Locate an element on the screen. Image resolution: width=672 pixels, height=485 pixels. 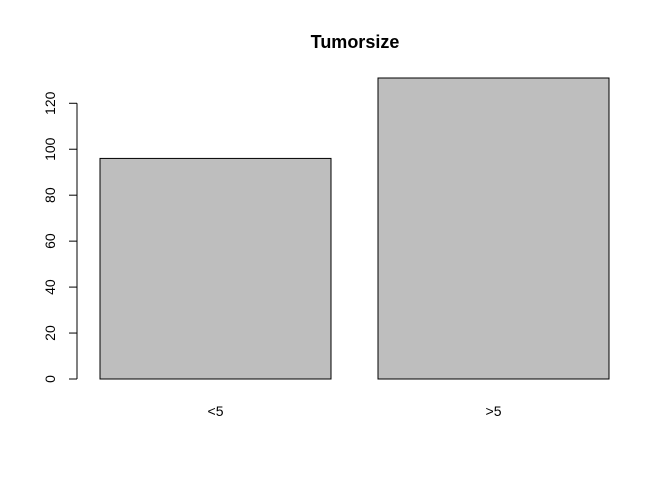
y-axis: 0 20 40 60 80 100 120 is located at coordinates (60, 237).